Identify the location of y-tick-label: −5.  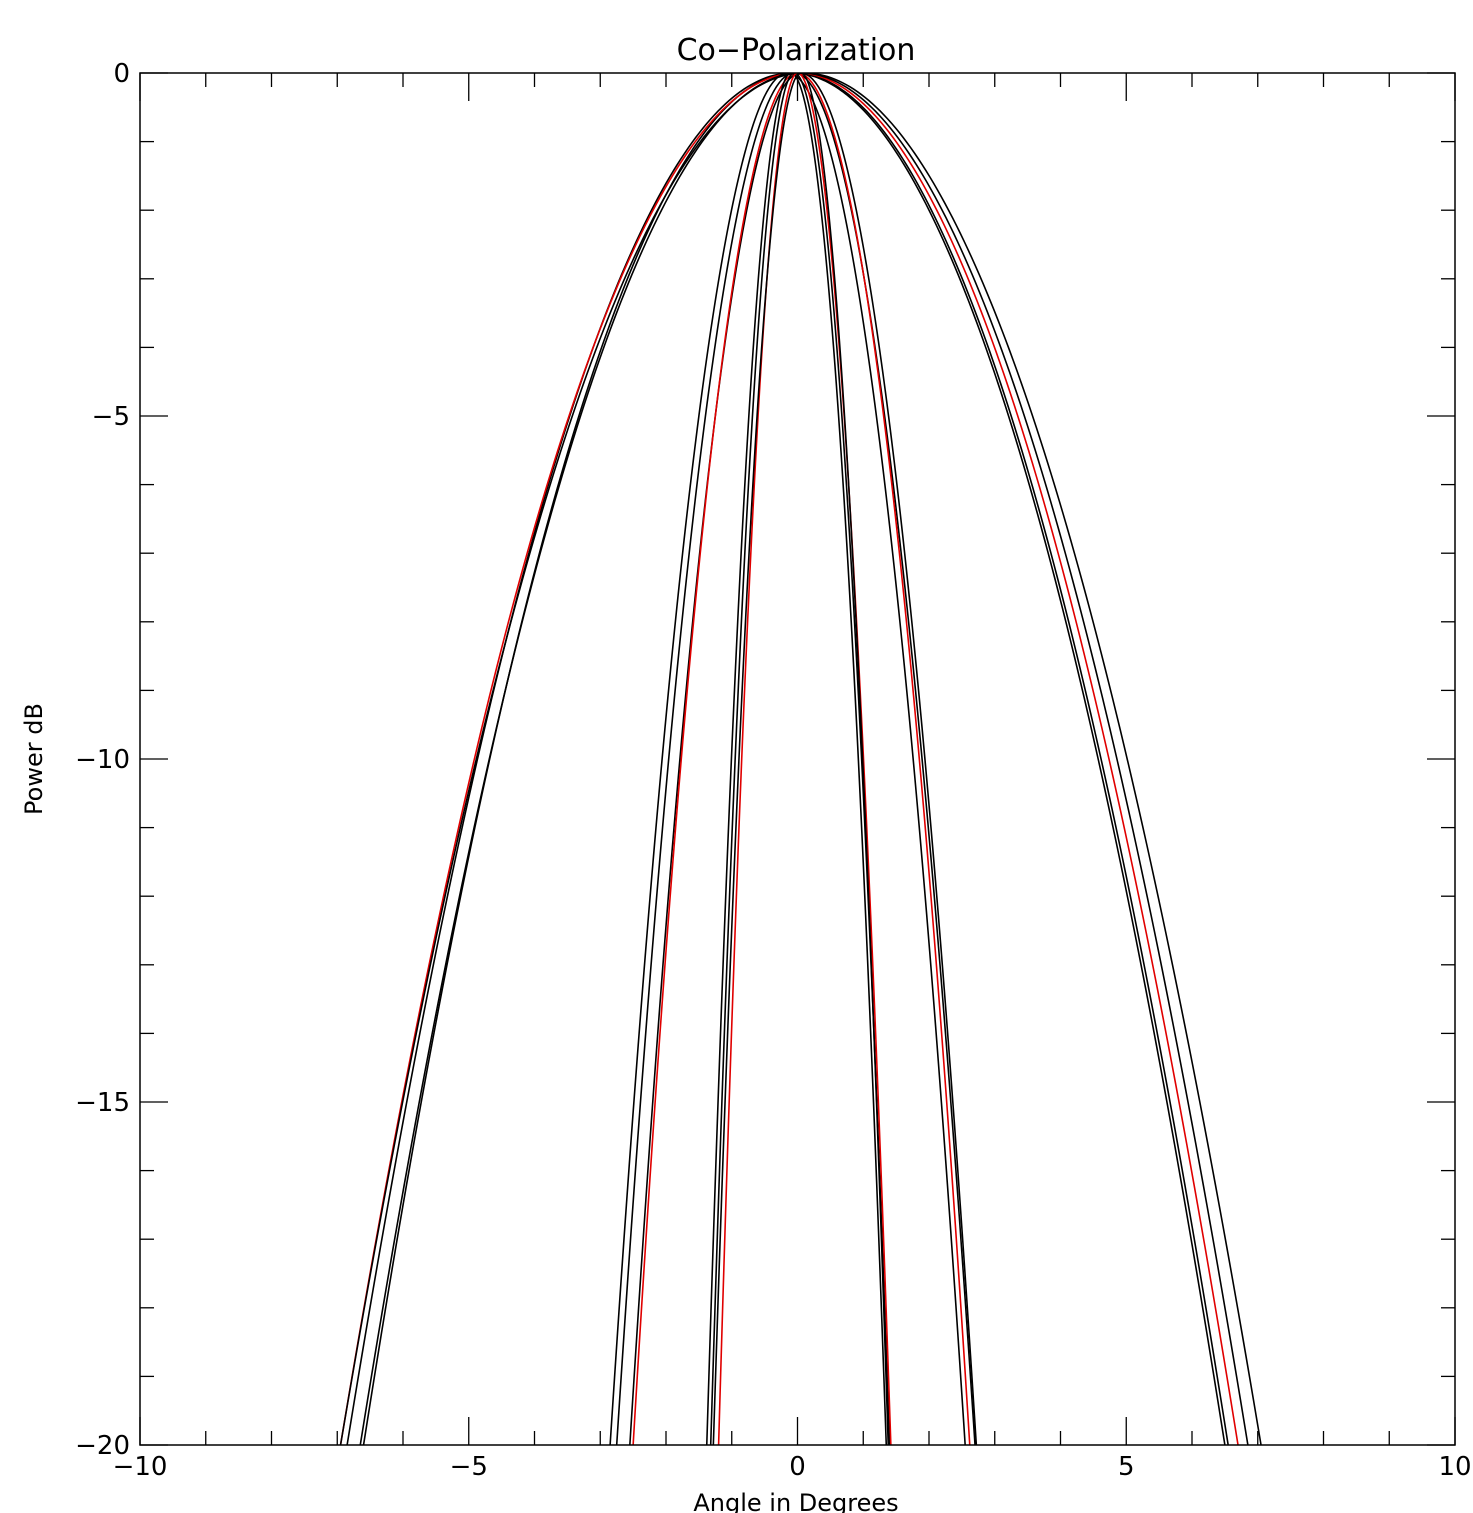
(111, 417).